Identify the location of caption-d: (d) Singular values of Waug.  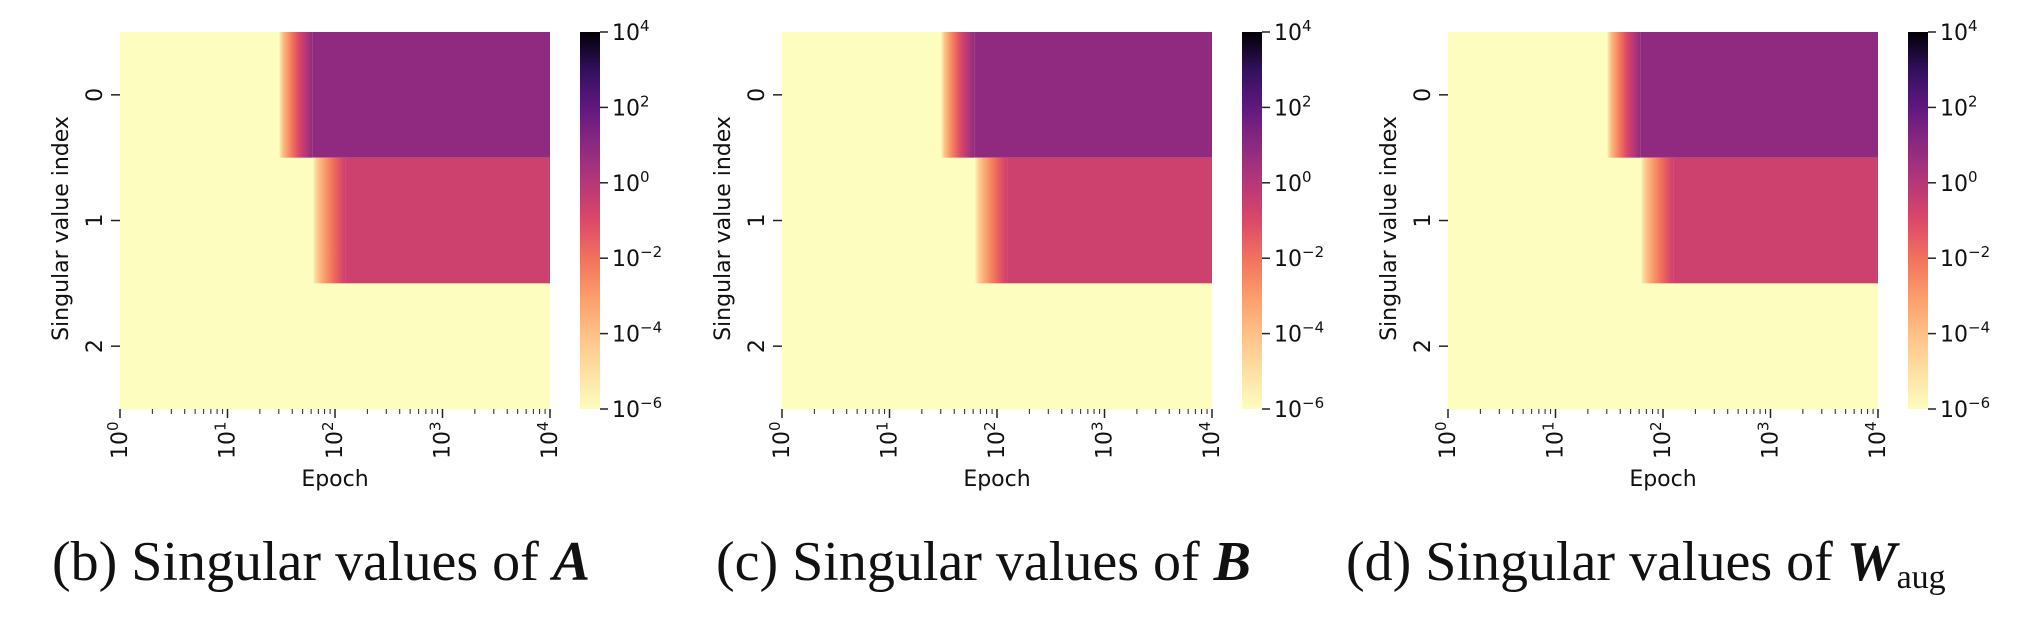
(1646, 563).